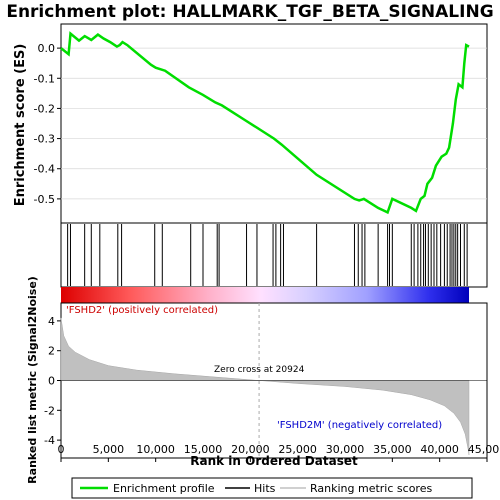 This screenshot has height=500, width=500. What do you see at coordinates (274, 461) in the screenshot?
I see `x-axis-label: Rank in Ordered Dataset` at bounding box center [274, 461].